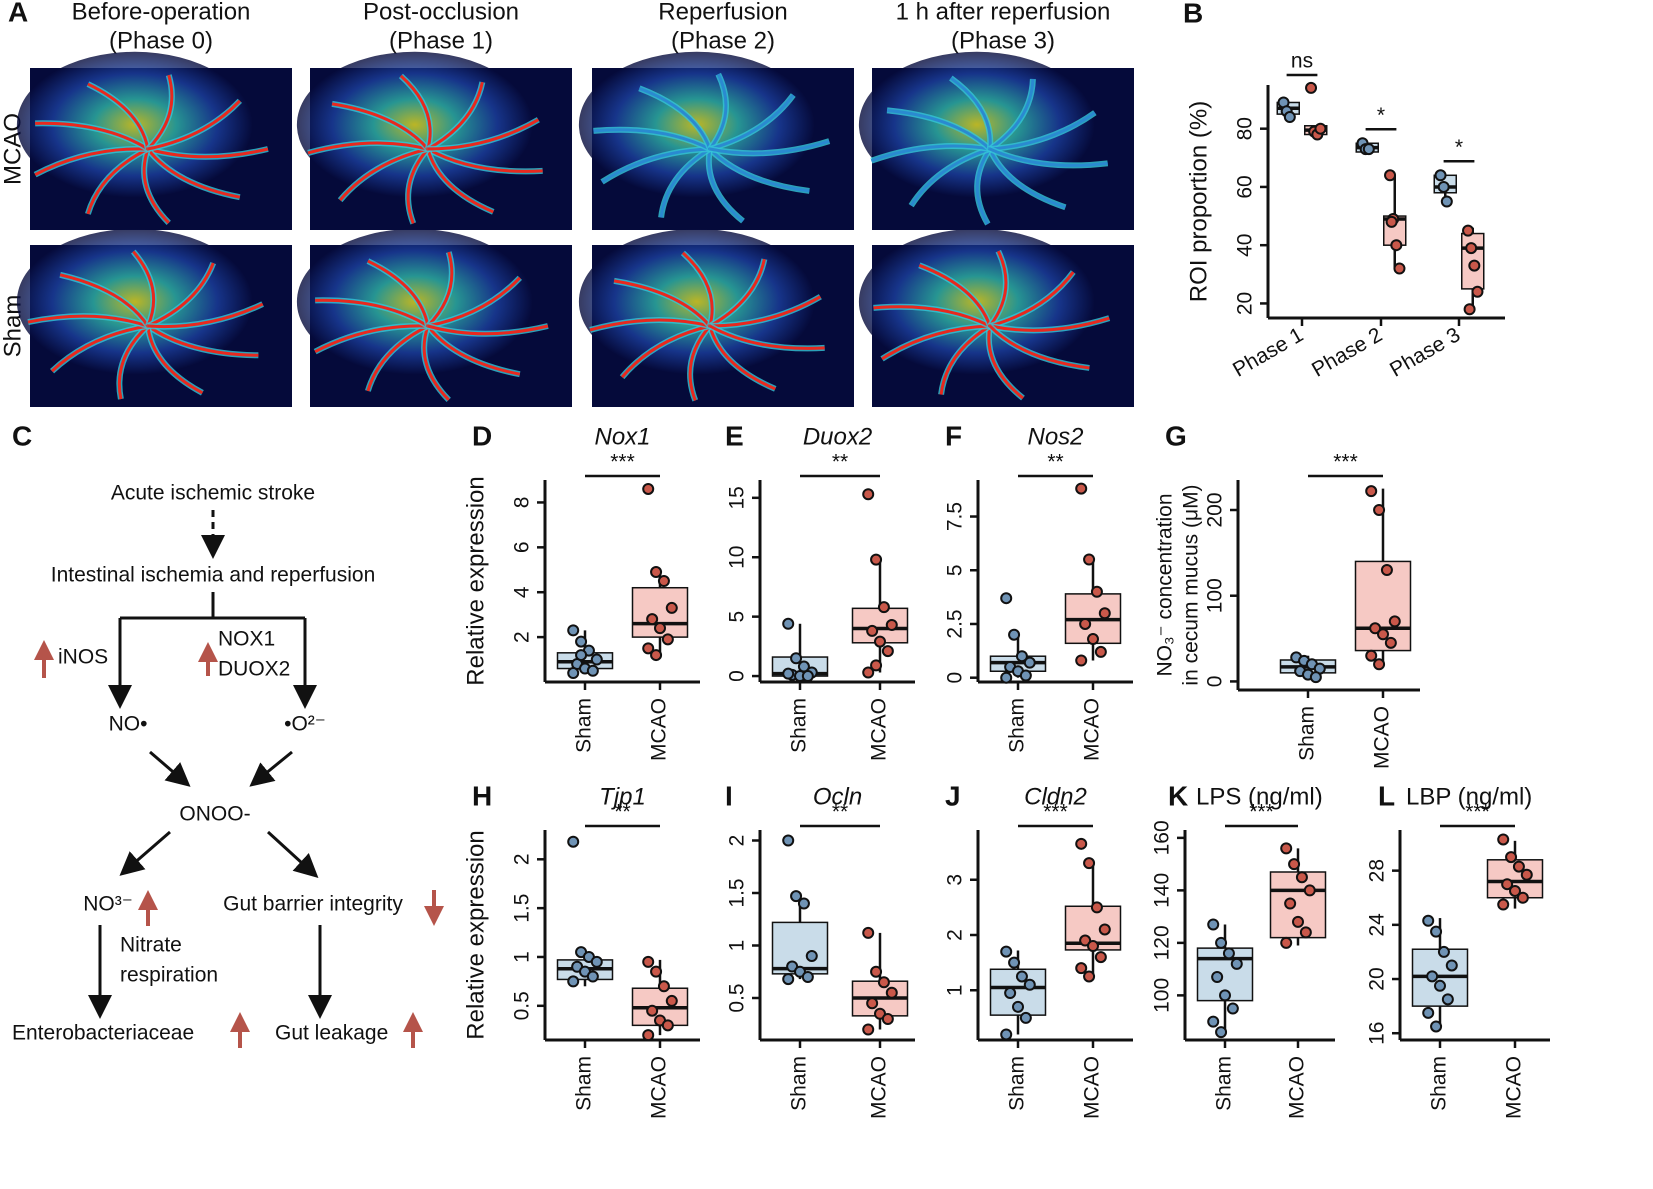 The width and height of the screenshot is (1653, 1189). I want to click on phase-title: Before-operation, so click(161, 12).